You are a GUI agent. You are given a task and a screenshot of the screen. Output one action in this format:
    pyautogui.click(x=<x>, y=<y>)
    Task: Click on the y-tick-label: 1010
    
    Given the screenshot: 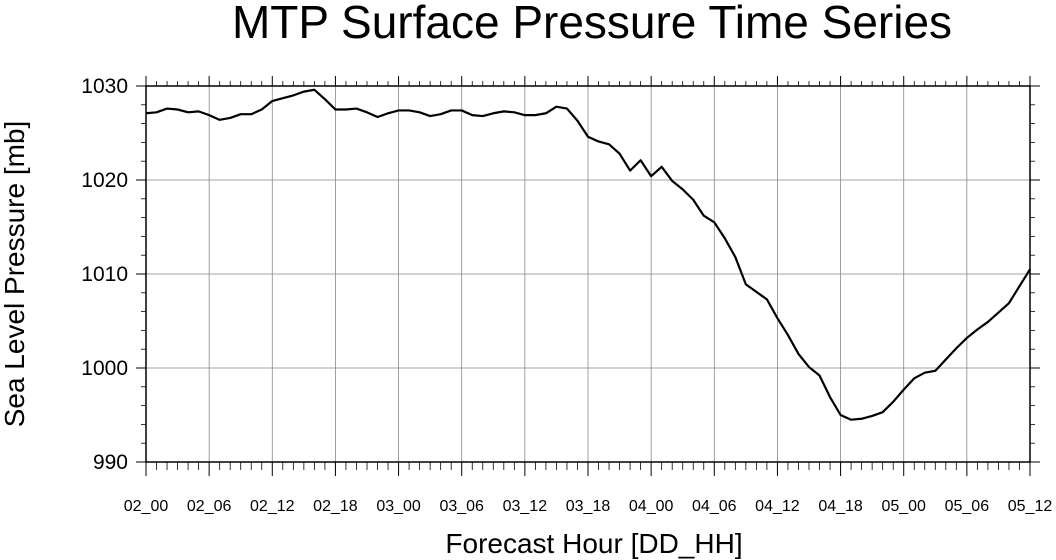 What is the action you would take?
    pyautogui.click(x=104, y=274)
    